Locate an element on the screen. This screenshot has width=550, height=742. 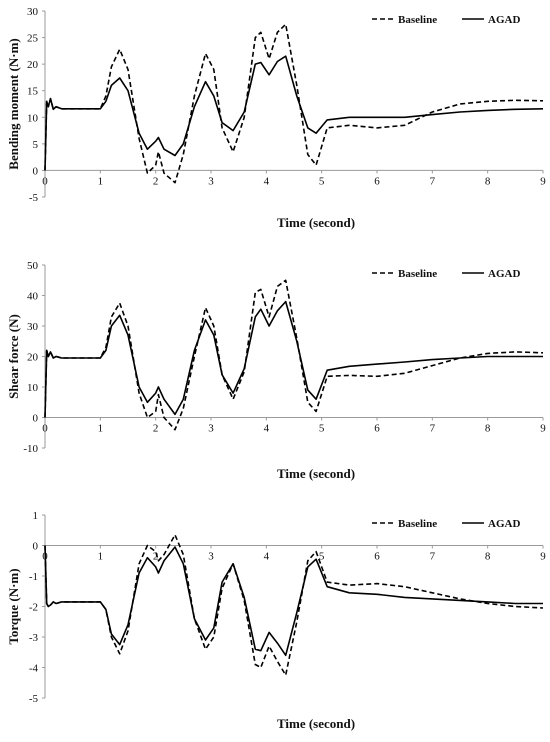
y-tick-label: -10 is located at coordinates (30, 449).